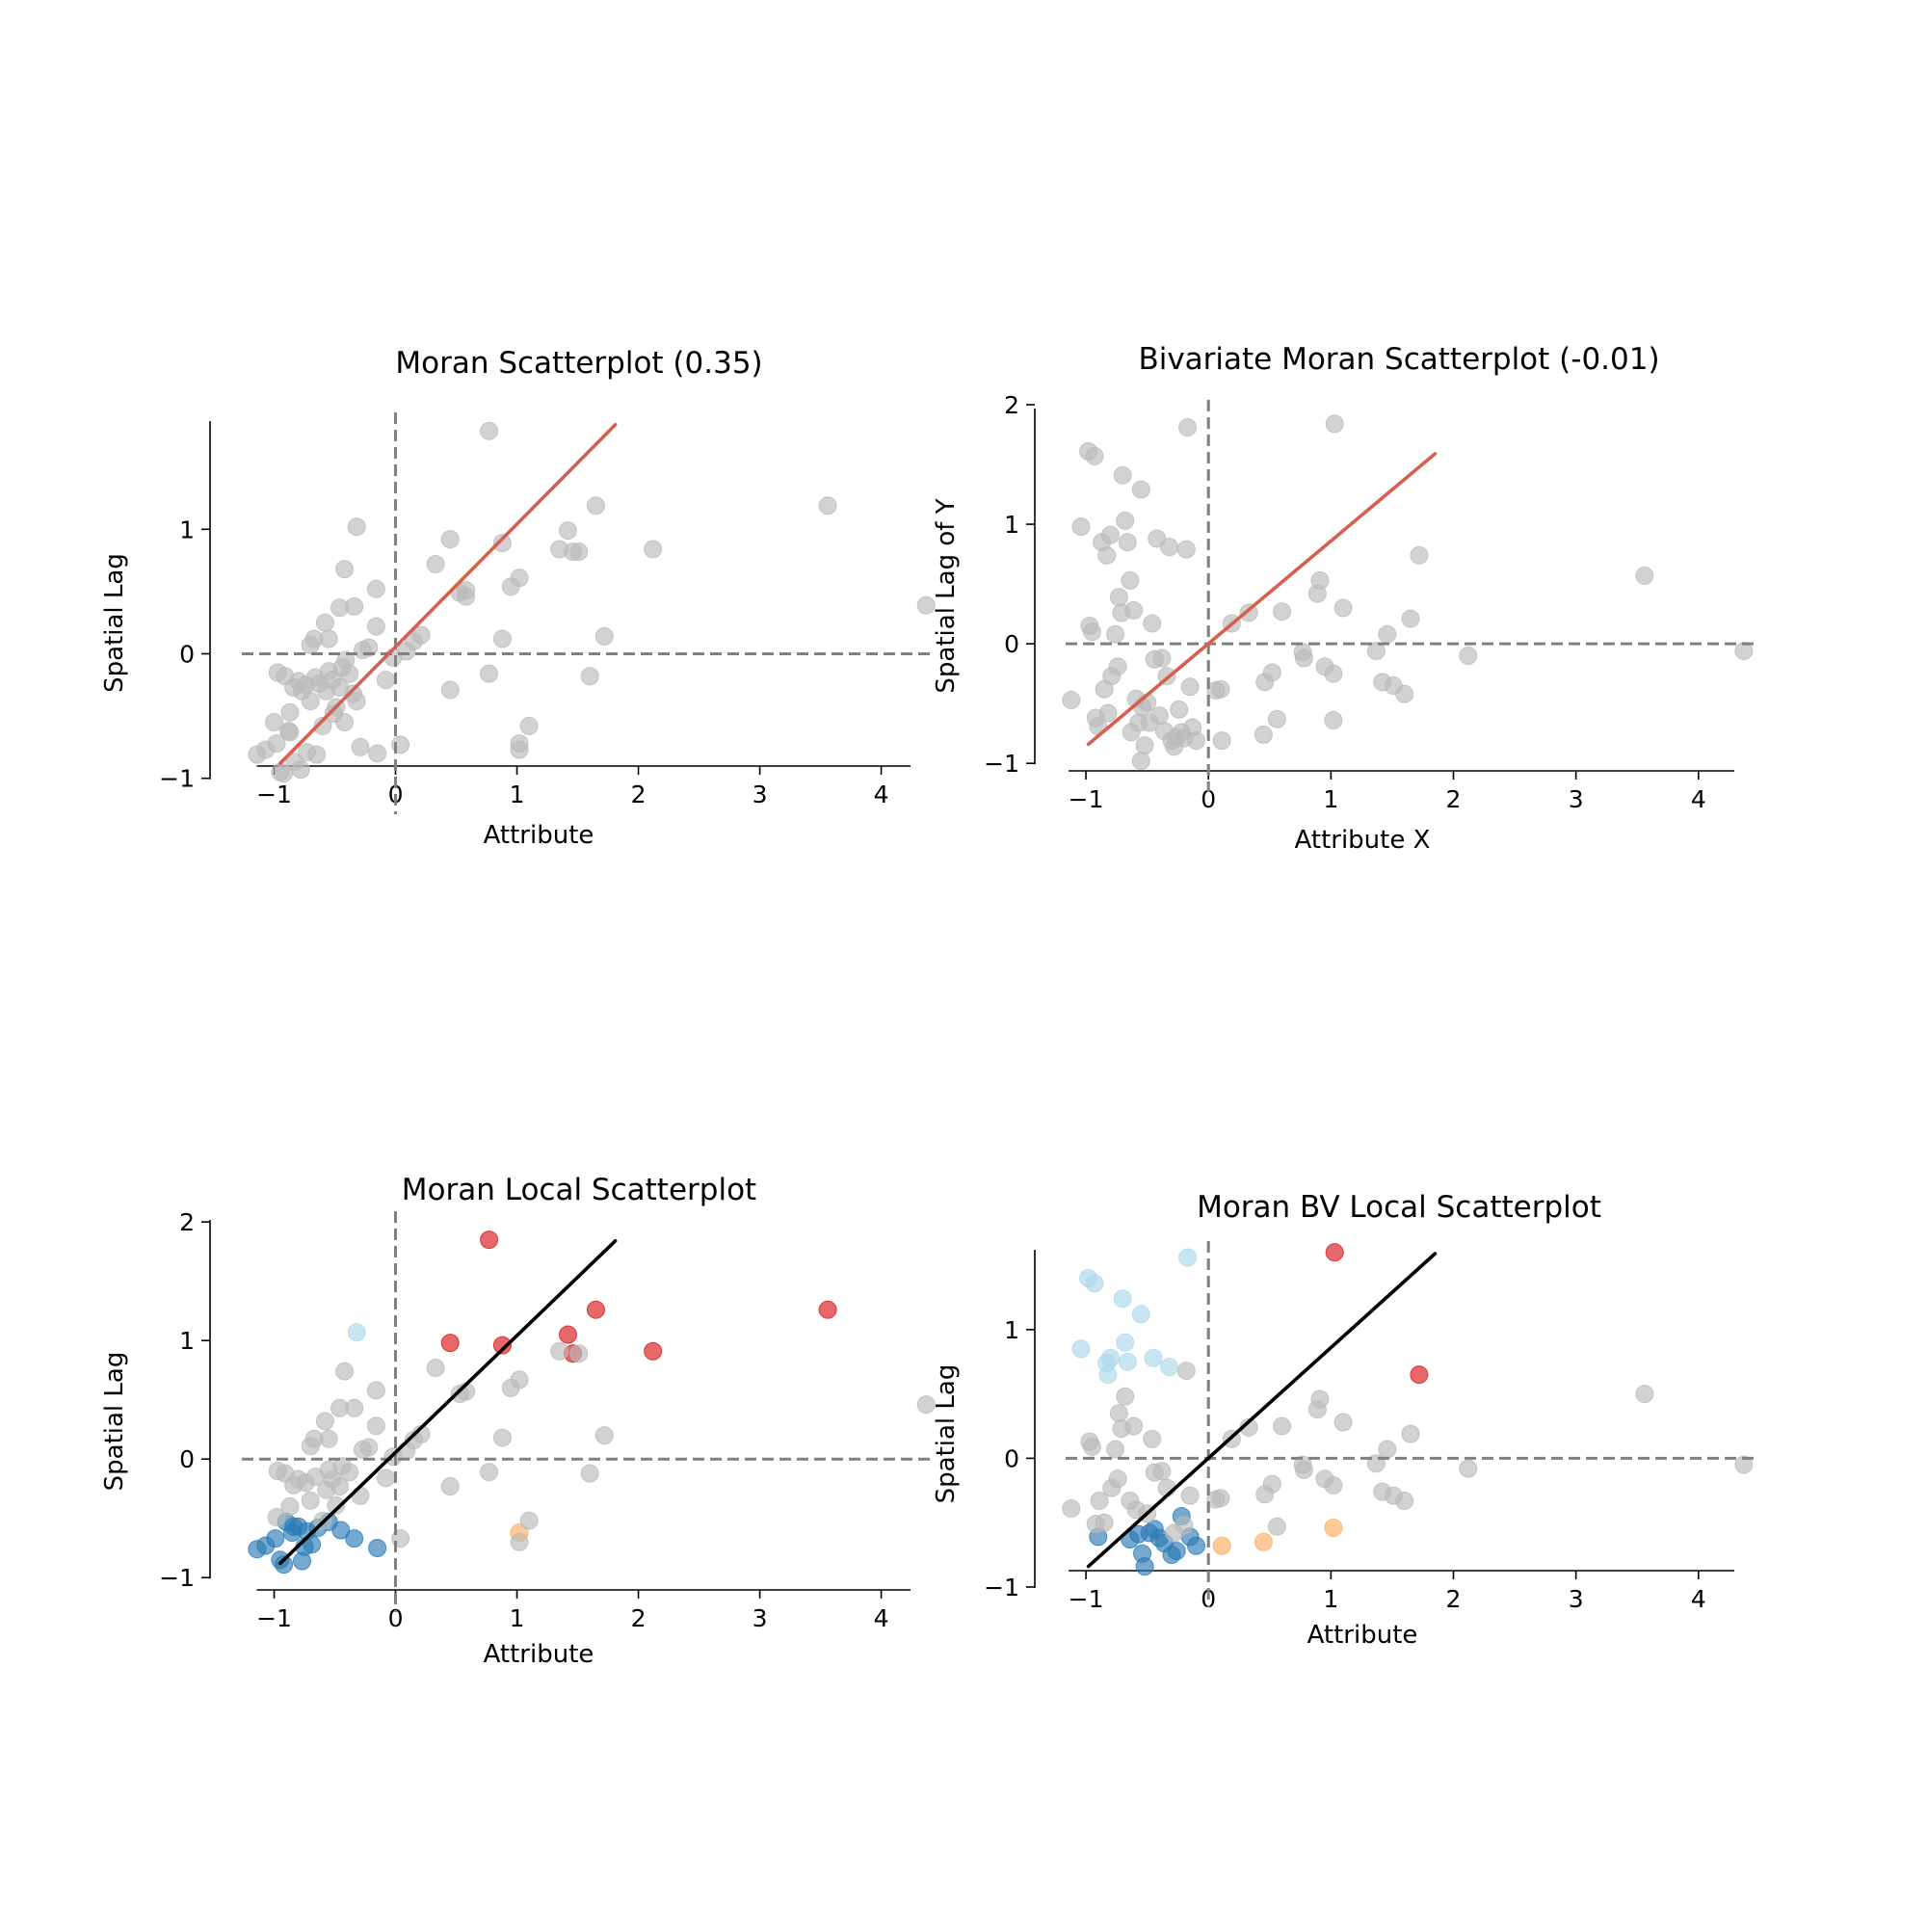 This screenshot has height=1932, width=1927. Describe the element at coordinates (274, 794) in the screenshot. I see `x-tick-label: −1` at that location.